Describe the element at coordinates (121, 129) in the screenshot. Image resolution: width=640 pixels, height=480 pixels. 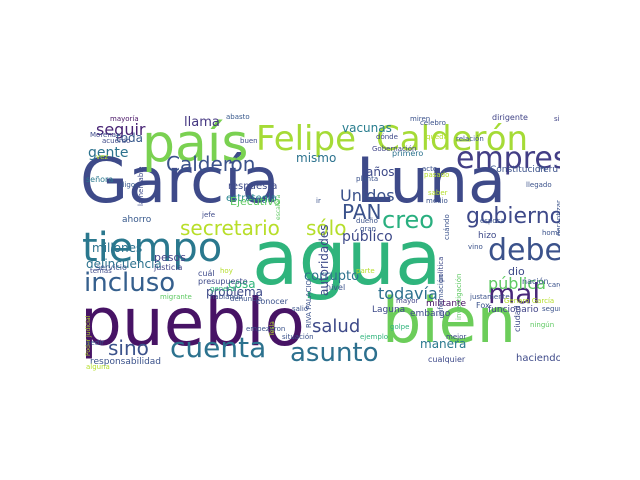
I see `word-seguir: seguir` at that location.